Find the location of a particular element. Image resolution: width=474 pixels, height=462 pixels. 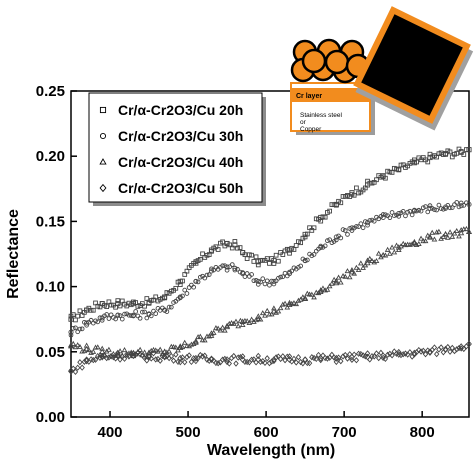

x-tick-label: 600 is located at coordinates (266, 432).